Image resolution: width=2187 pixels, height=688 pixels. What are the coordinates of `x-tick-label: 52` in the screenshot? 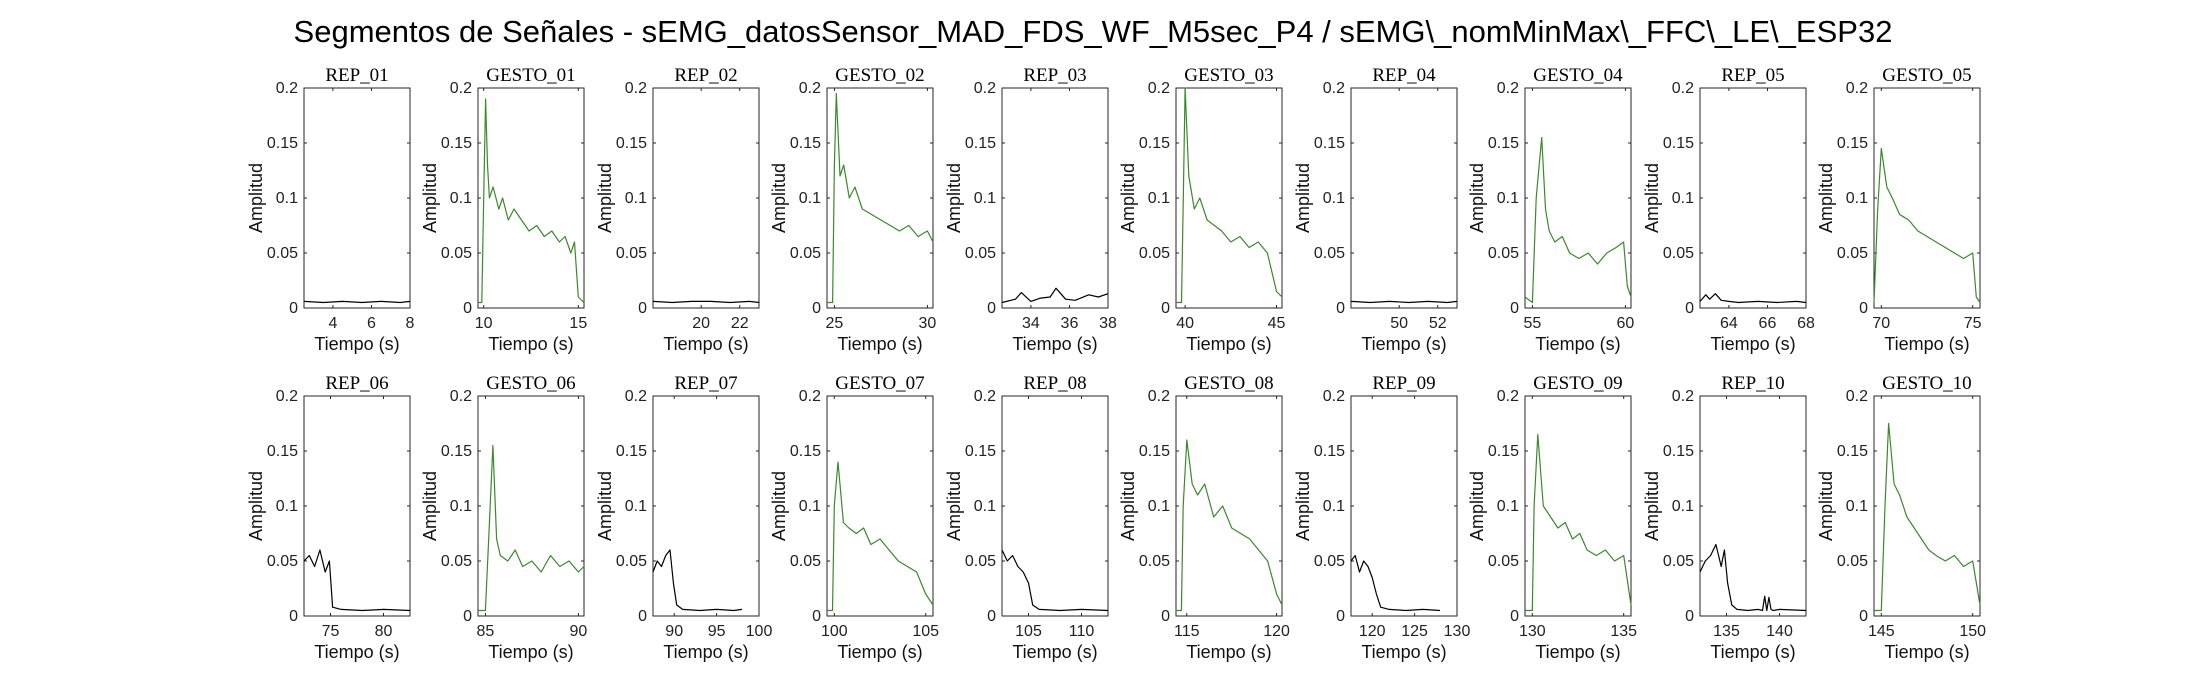 It's located at (1438, 323).